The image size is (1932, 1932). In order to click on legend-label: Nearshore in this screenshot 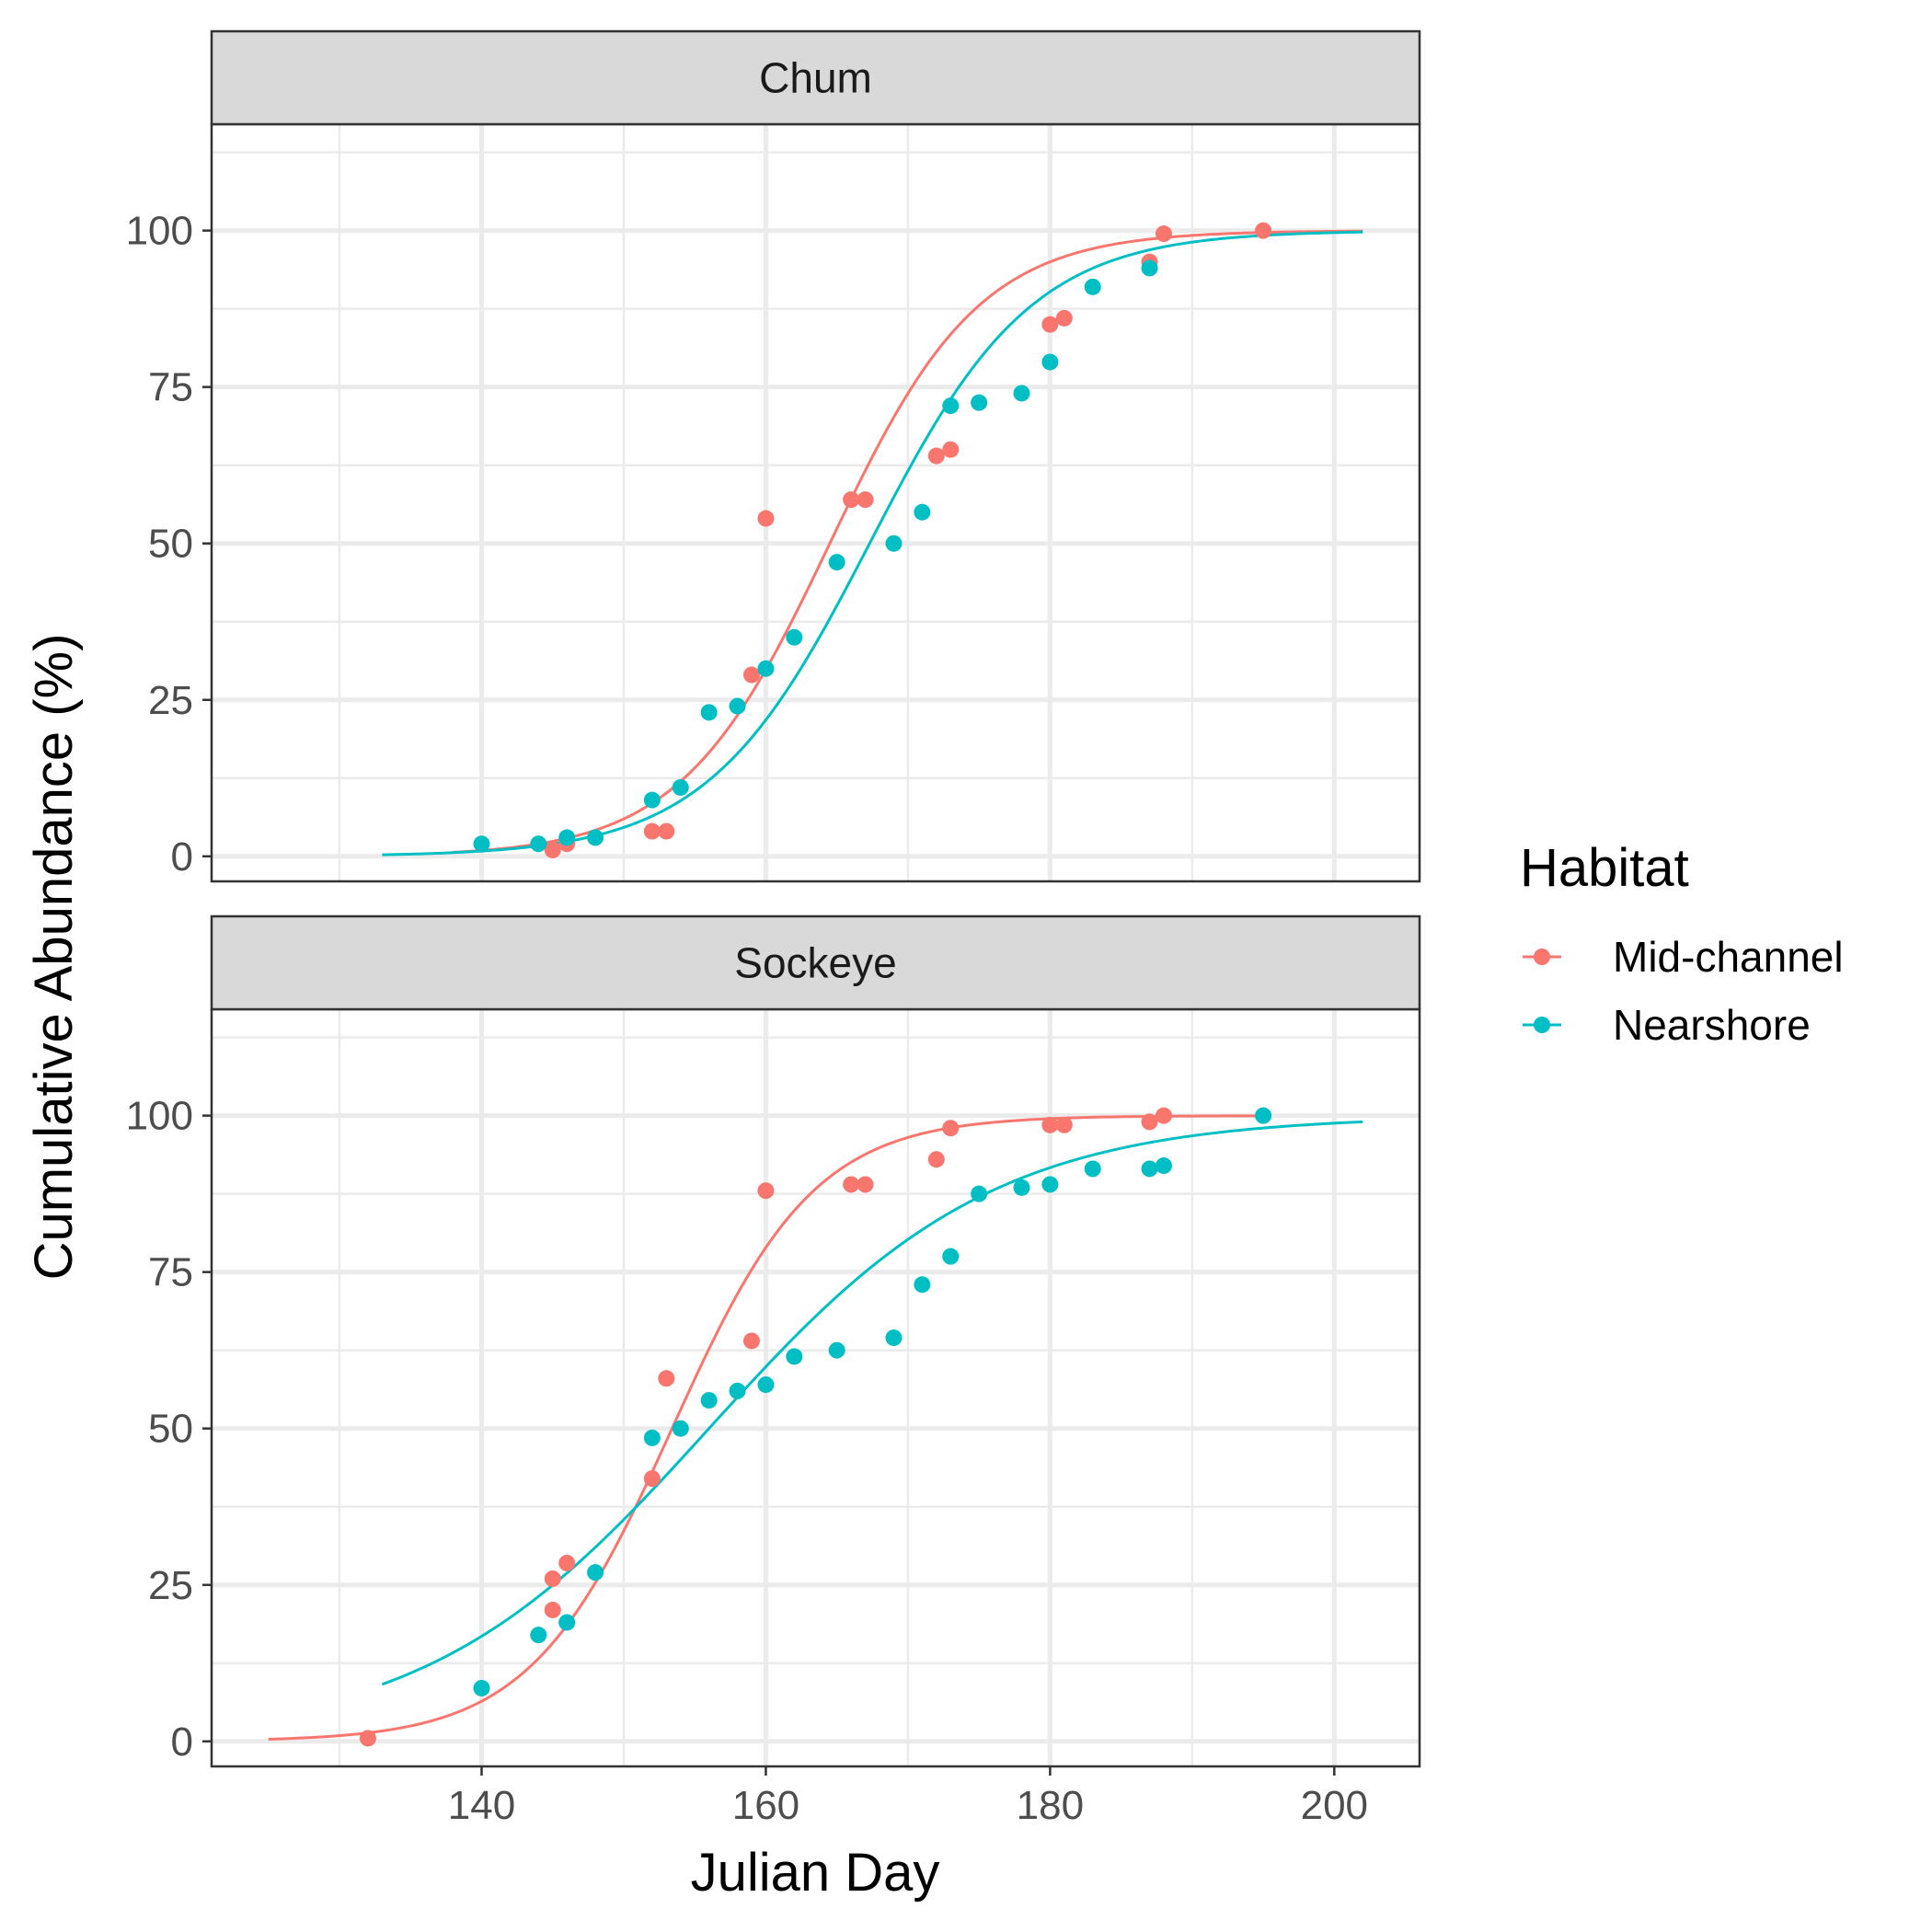, I will do `click(1712, 1025)`.